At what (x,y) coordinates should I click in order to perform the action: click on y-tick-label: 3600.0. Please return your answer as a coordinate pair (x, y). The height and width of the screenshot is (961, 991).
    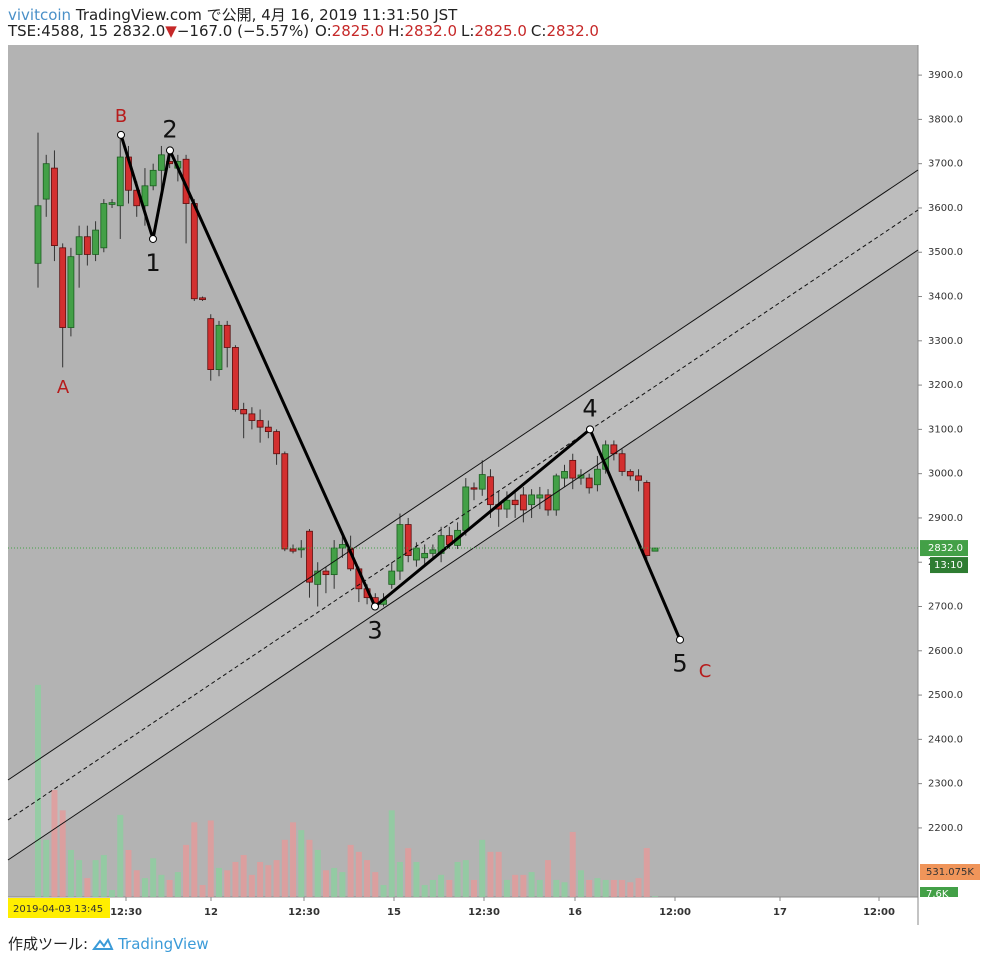
    Looking at the image, I should click on (945, 208).